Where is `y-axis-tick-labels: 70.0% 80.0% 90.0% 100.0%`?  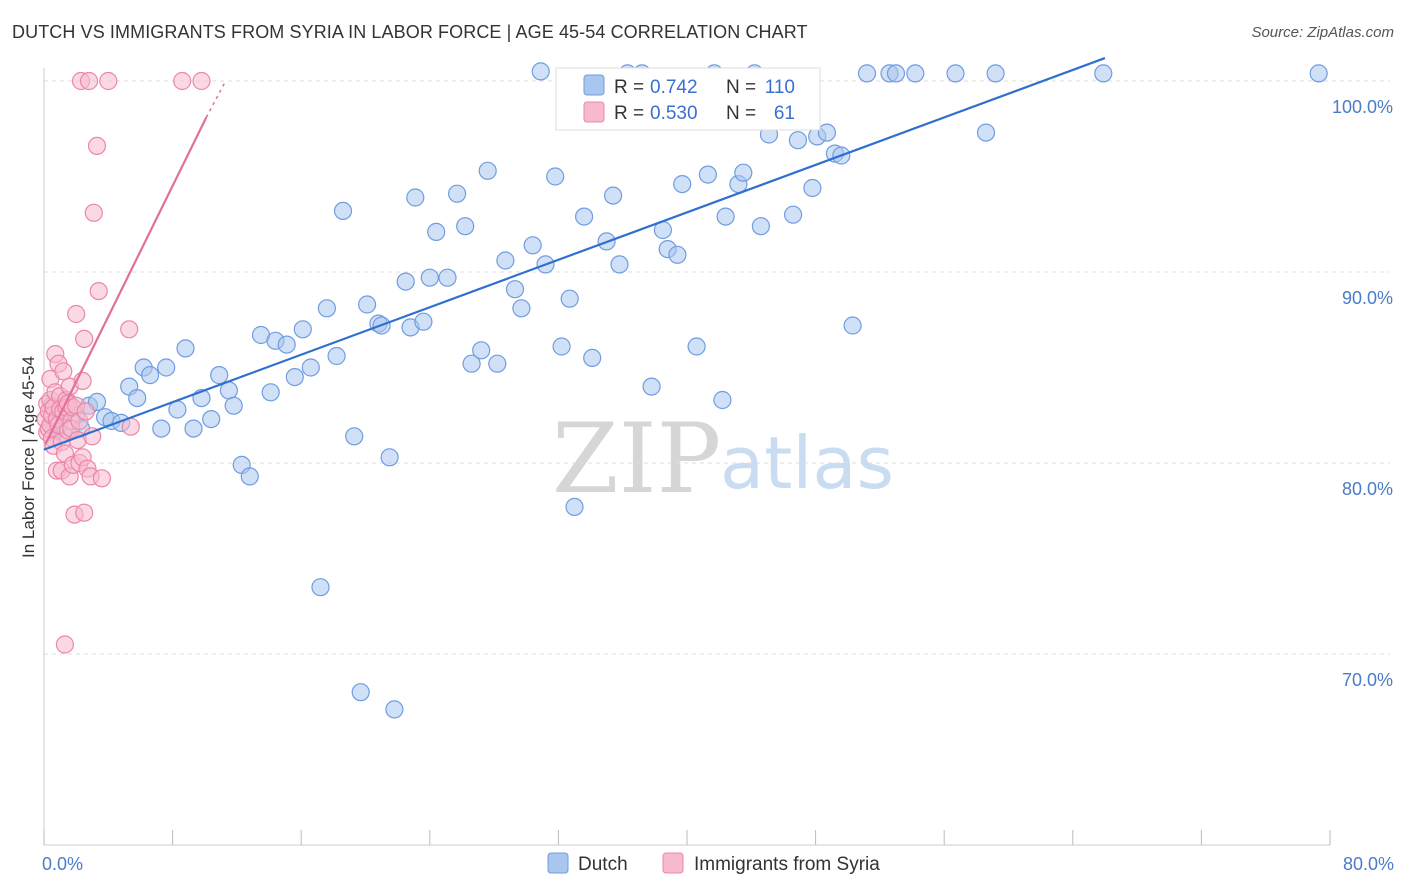
y-axis-tick-labels: 70.0% 80.0% 90.0% 100.0% is located at coordinates (1362, 393).